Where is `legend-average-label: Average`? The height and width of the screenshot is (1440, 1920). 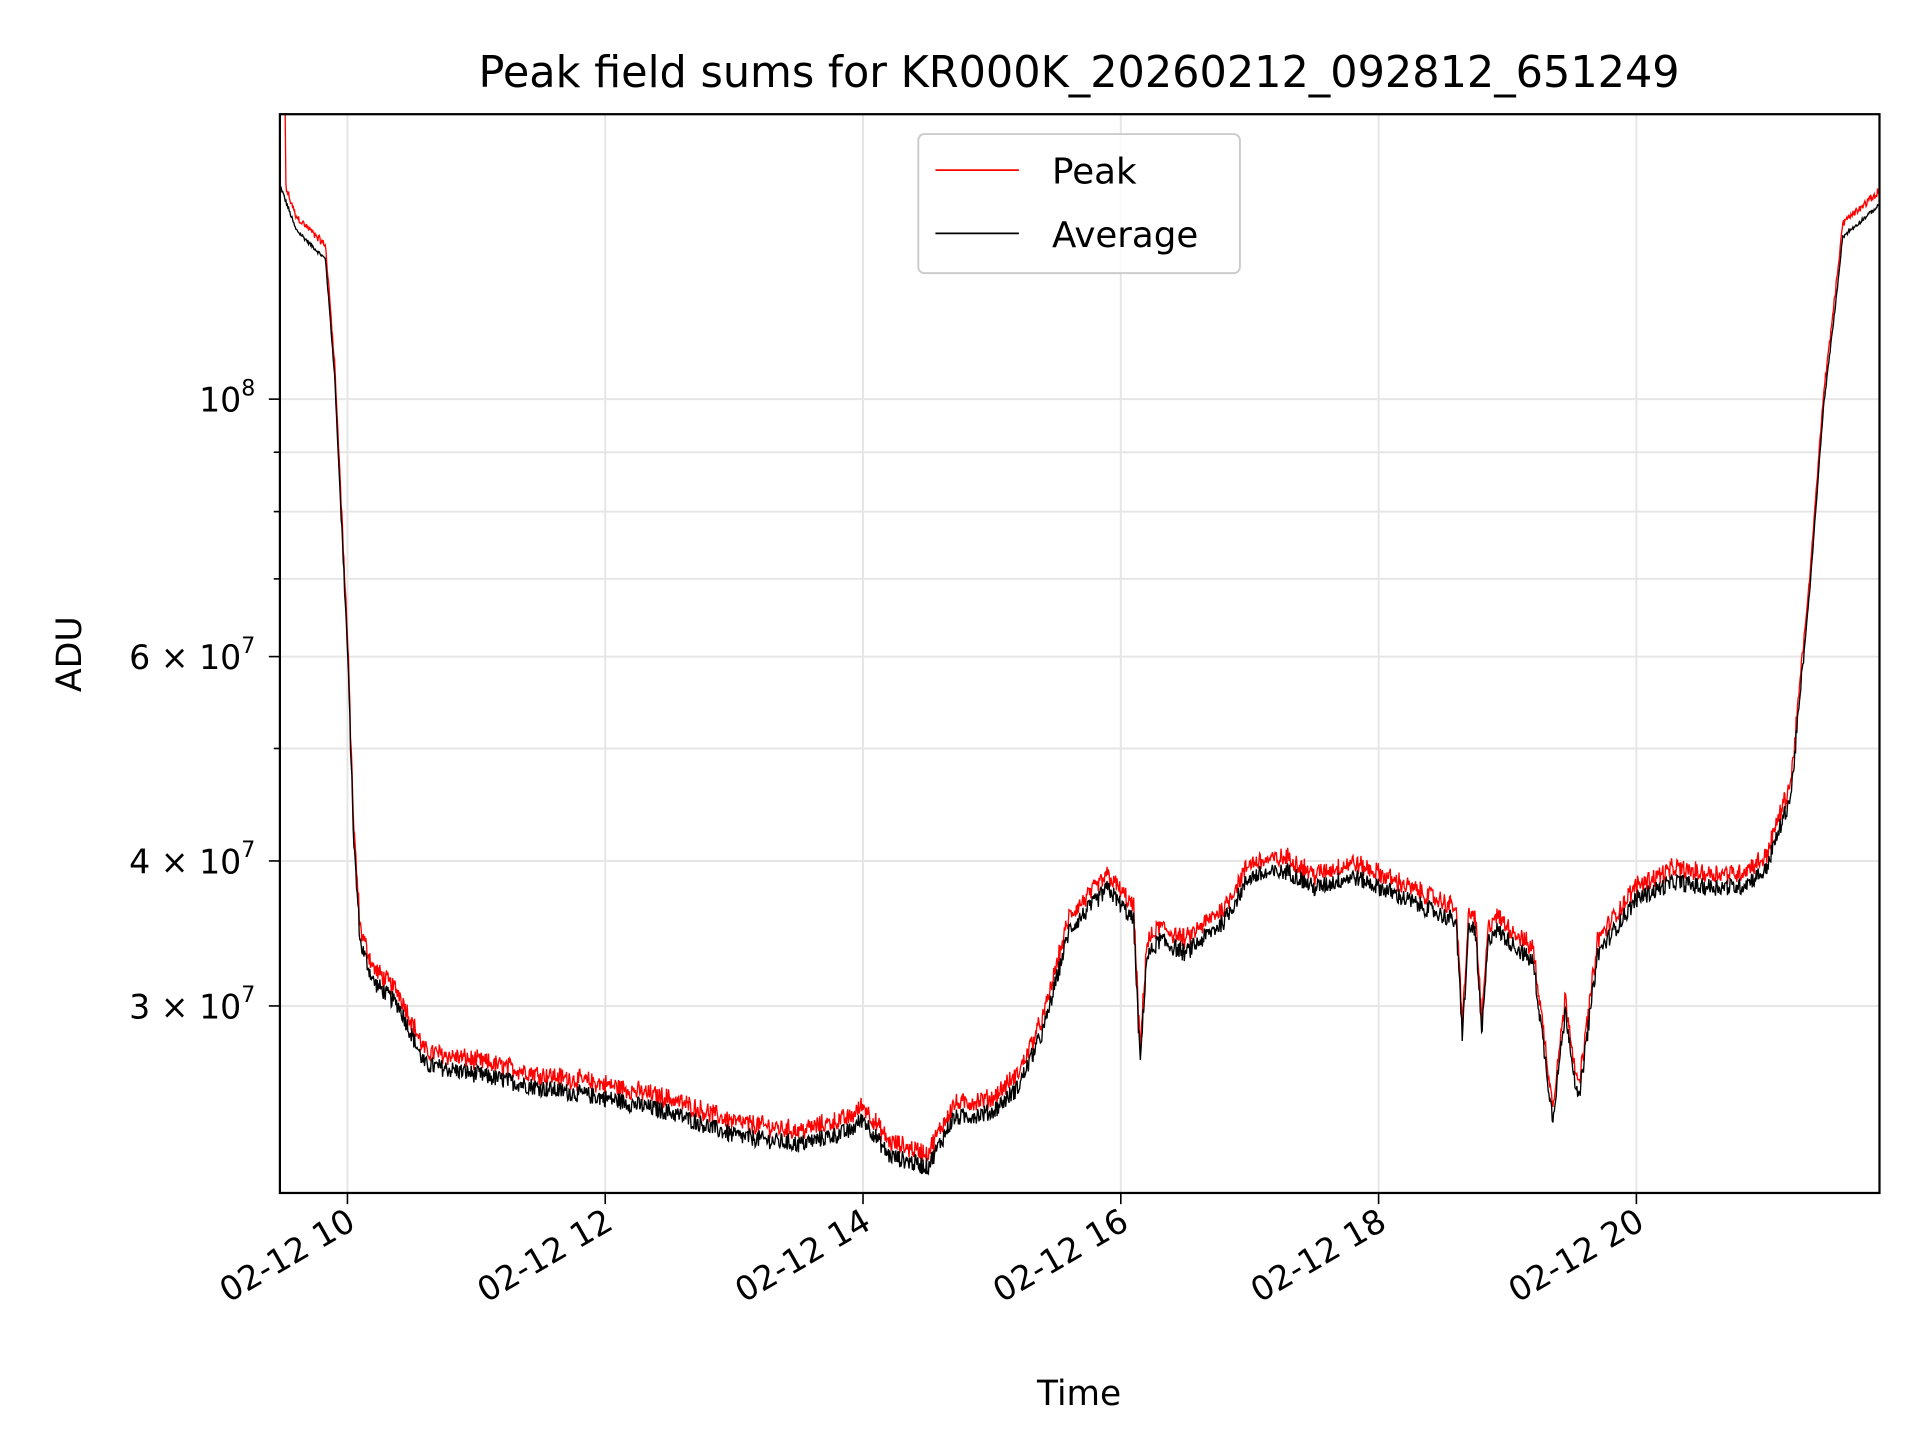 legend-average-label: Average is located at coordinates (1125, 235).